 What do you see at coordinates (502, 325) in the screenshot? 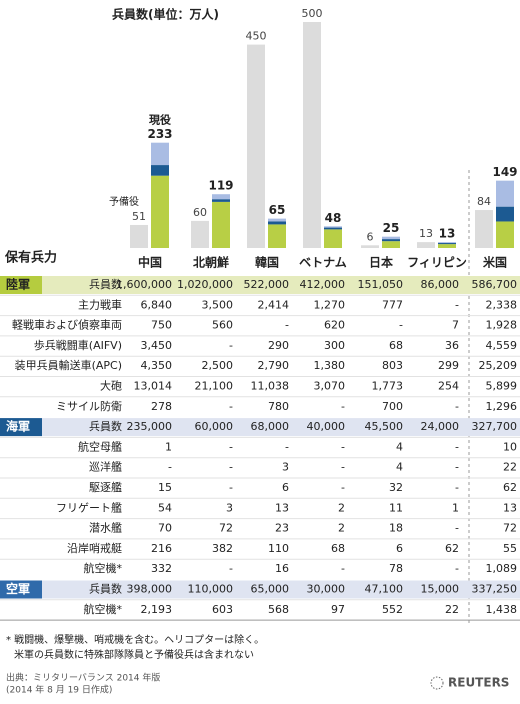
I see `cell: 1,928` at bounding box center [502, 325].